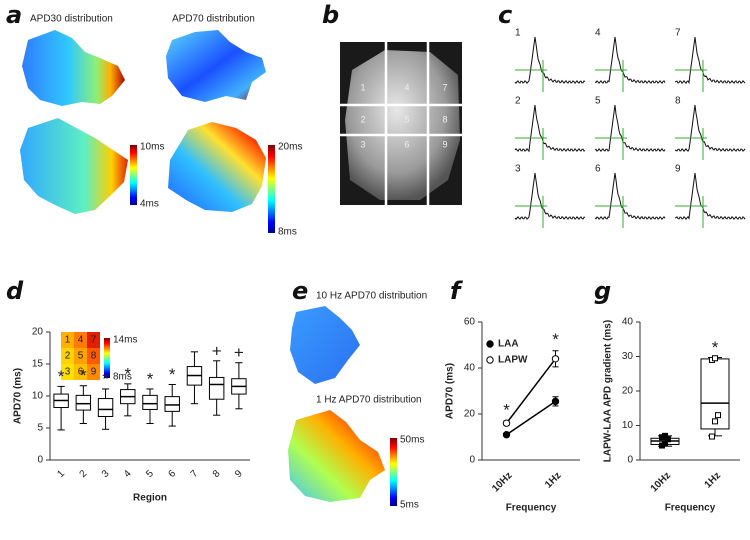 The height and width of the screenshot is (540, 750). What do you see at coordinates (531, 418) in the screenshot?
I see `series-line` at bounding box center [531, 418].